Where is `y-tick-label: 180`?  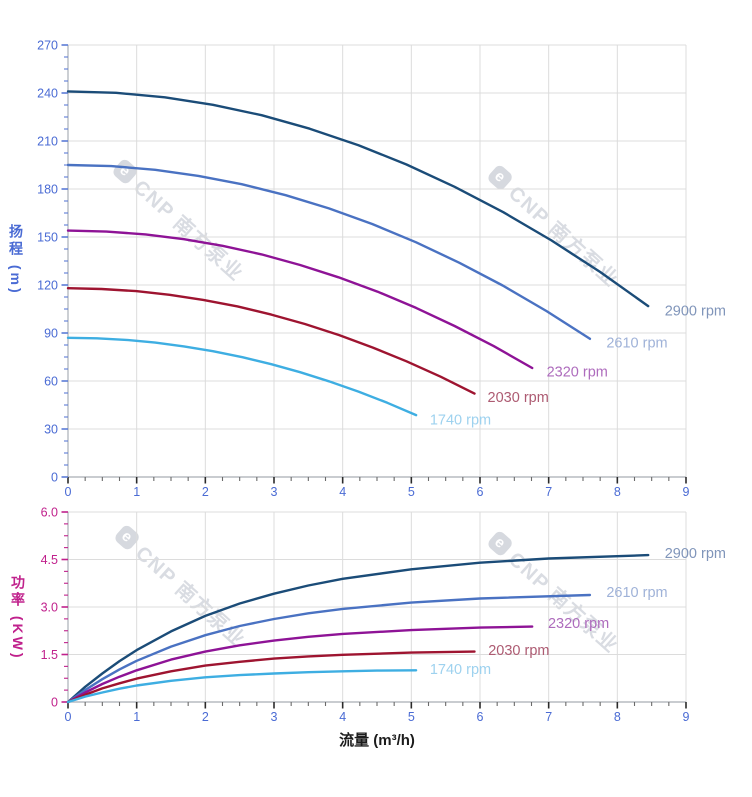
y-tick-label: 180 is located at coordinates (47, 189).